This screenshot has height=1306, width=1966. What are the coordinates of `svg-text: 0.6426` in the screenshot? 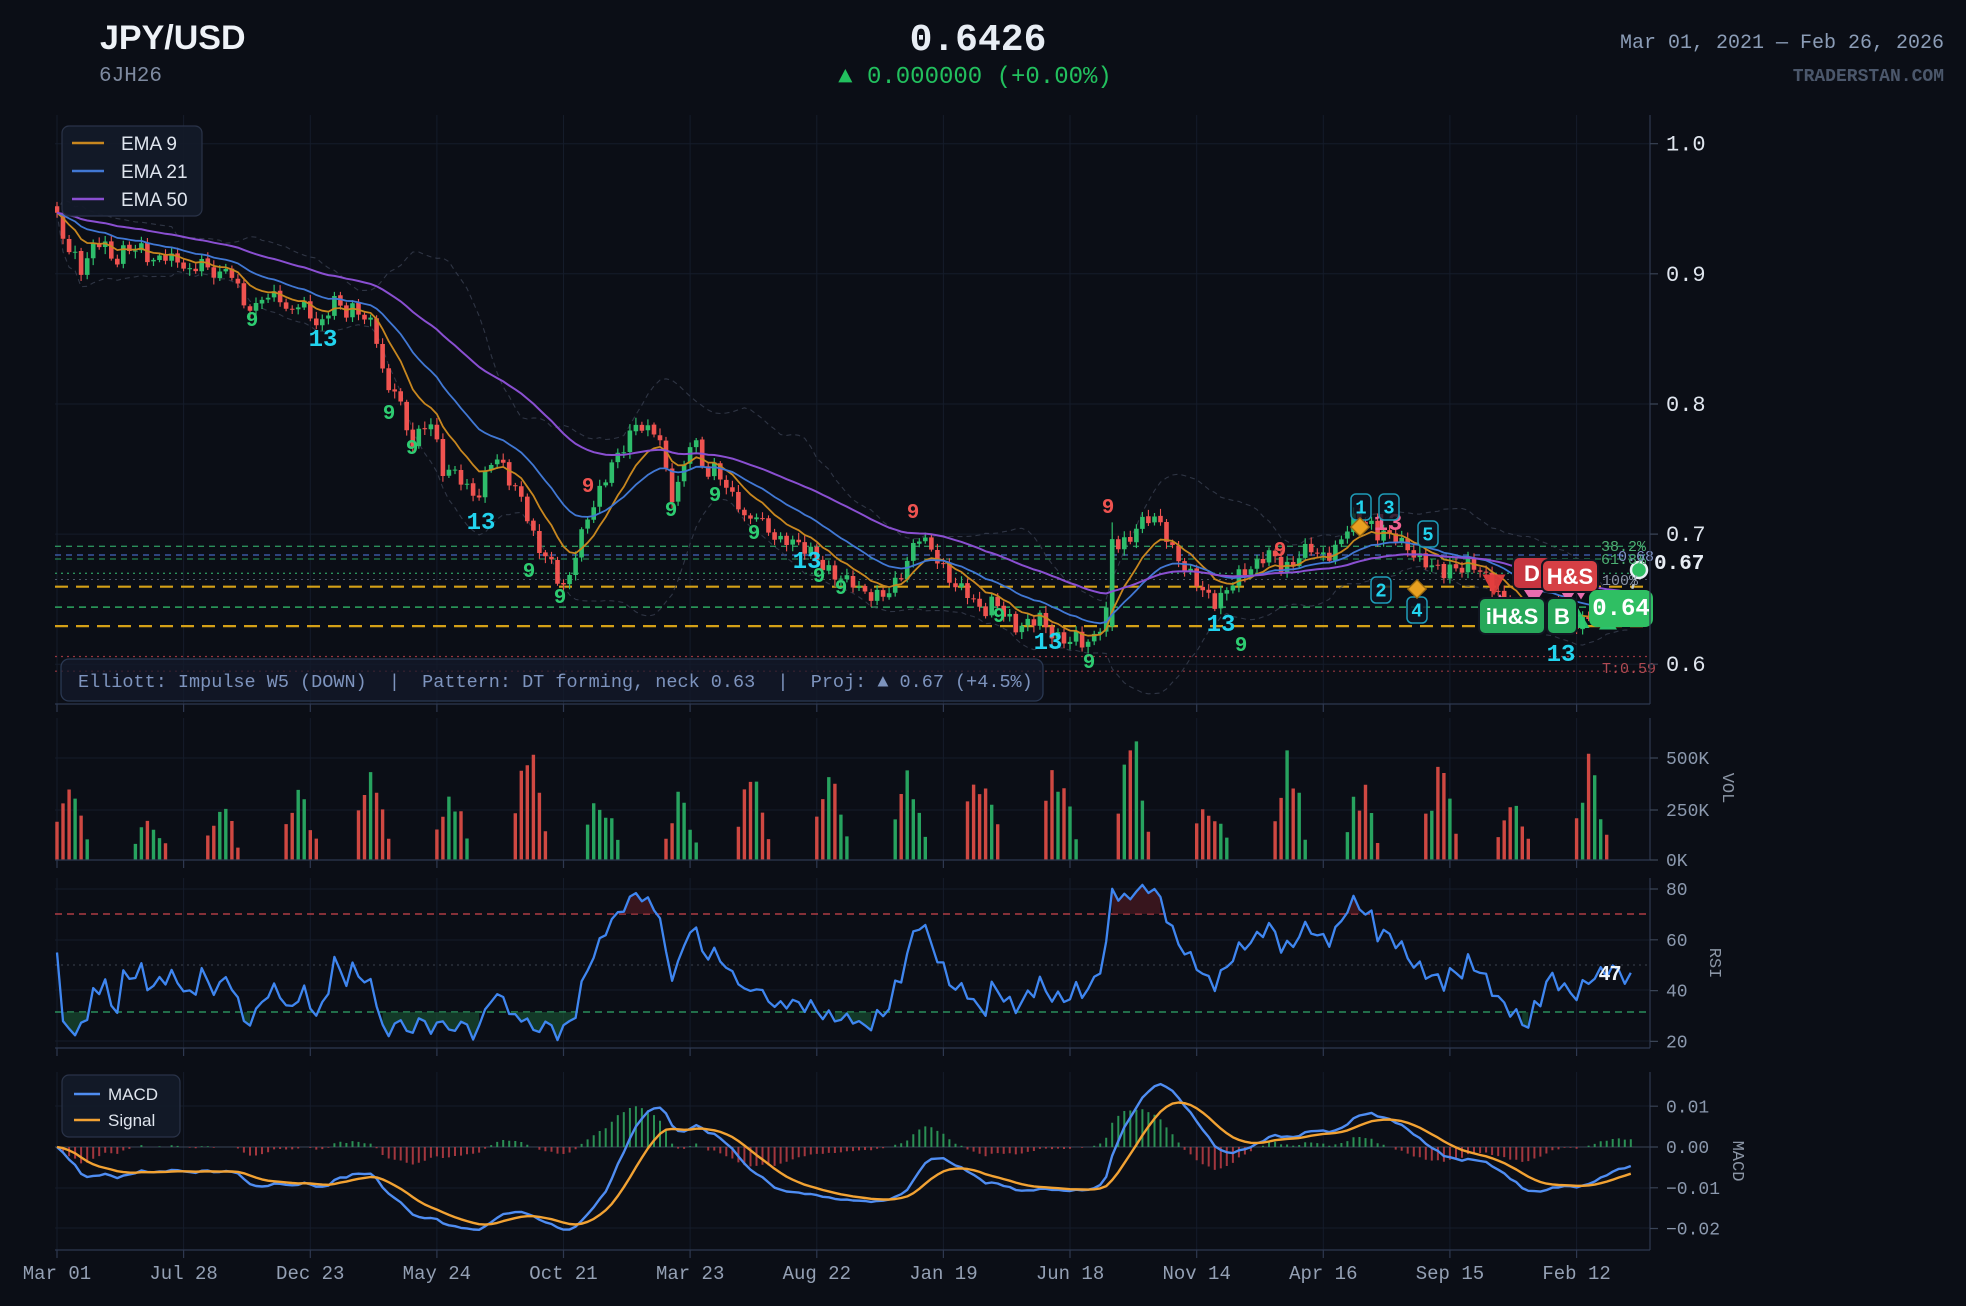 It's located at (978, 40).